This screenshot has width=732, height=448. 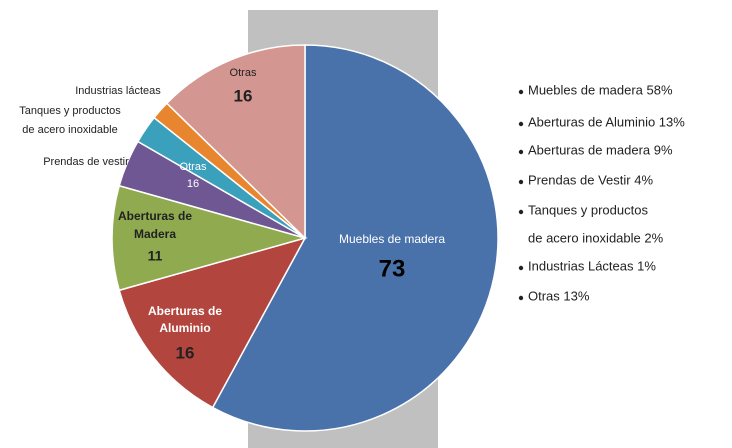 What do you see at coordinates (588, 209) in the screenshot?
I see `legend-text: Tanques y productos` at bounding box center [588, 209].